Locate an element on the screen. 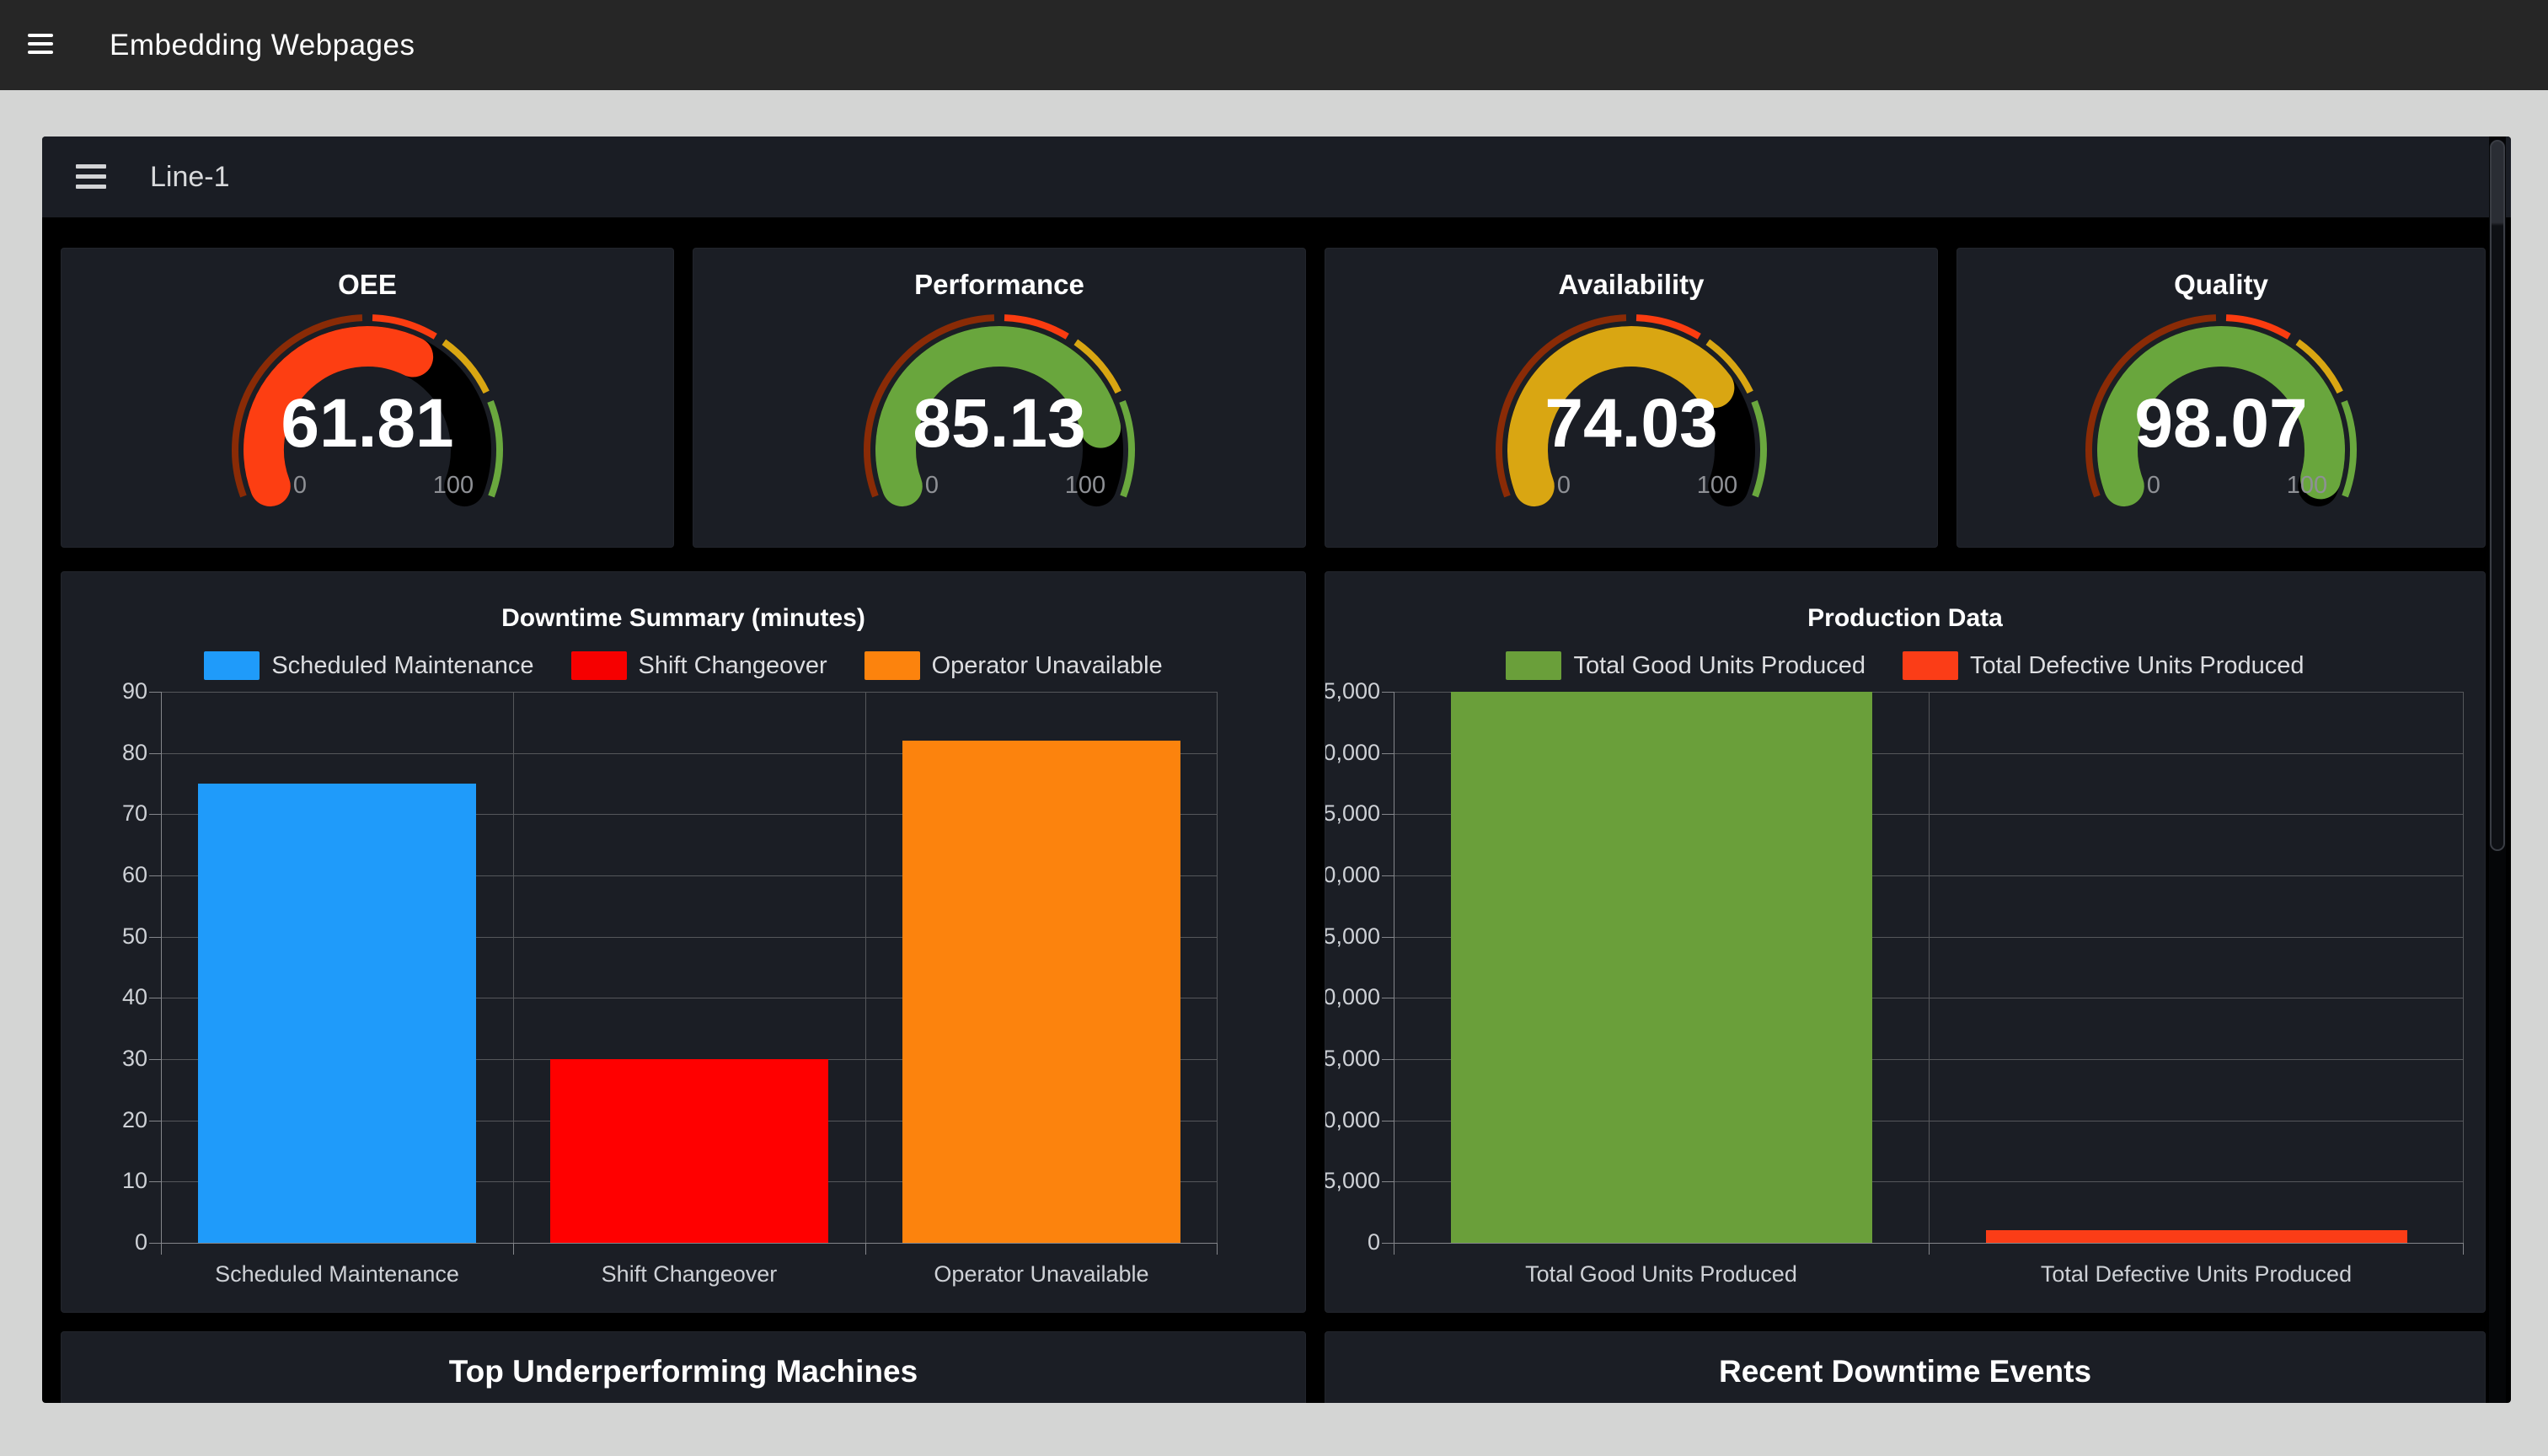 This screenshot has height=1456, width=2548. panel-title-top-underperforming: Top Underperforming Machines is located at coordinates (683, 1371).